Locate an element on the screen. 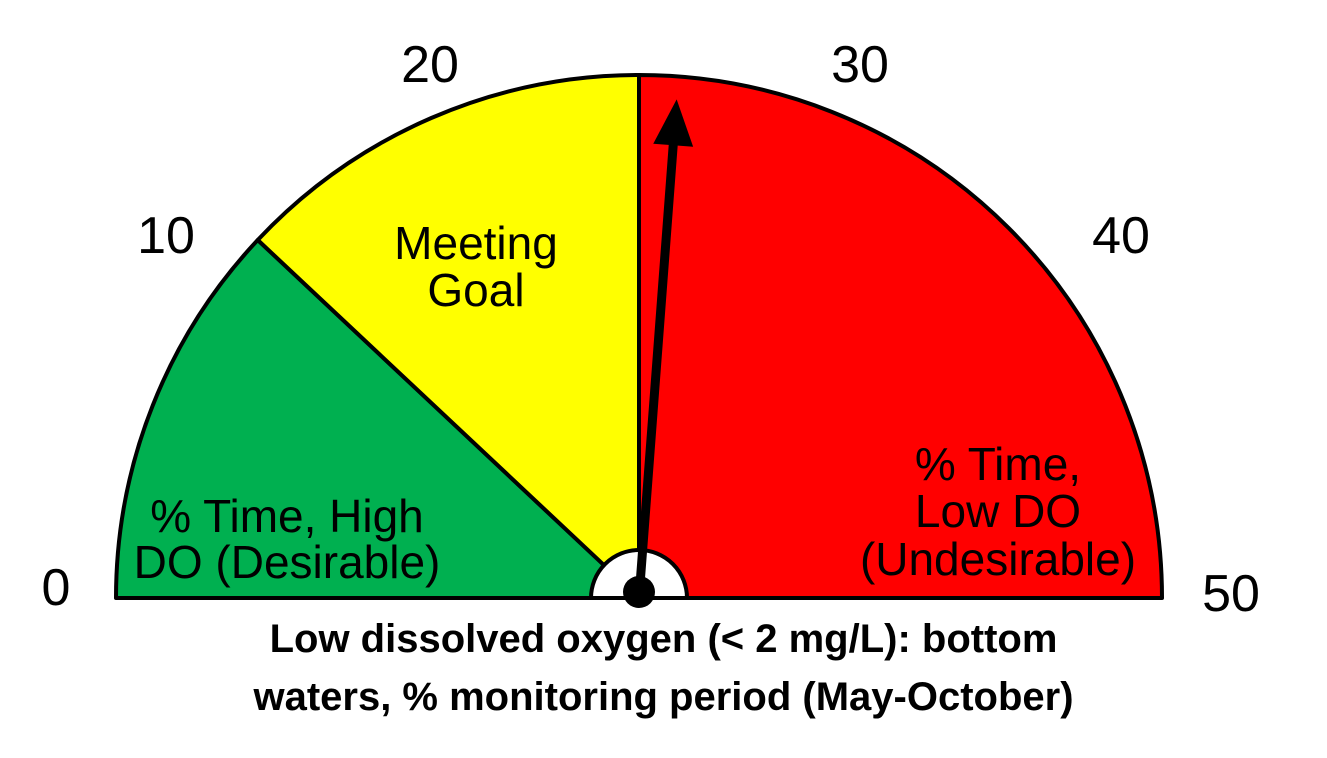  tick-label-30: 30 is located at coordinates (860, 65).